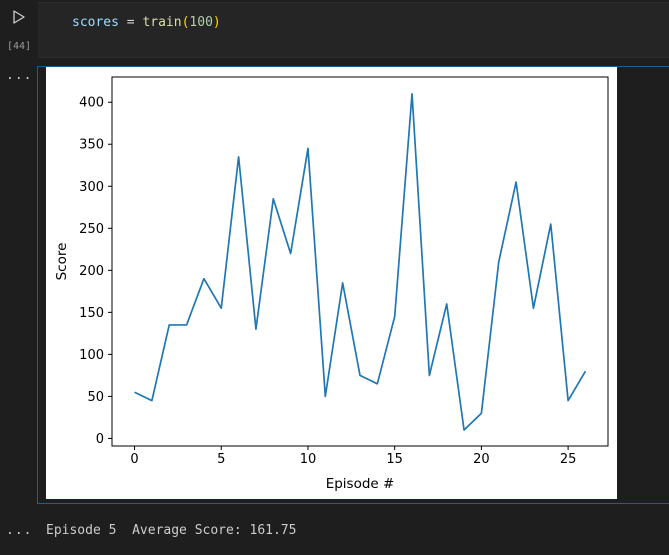 The height and width of the screenshot is (555, 669). What do you see at coordinates (185, 22) in the screenshot?
I see `code-open-paren: (` at bounding box center [185, 22].